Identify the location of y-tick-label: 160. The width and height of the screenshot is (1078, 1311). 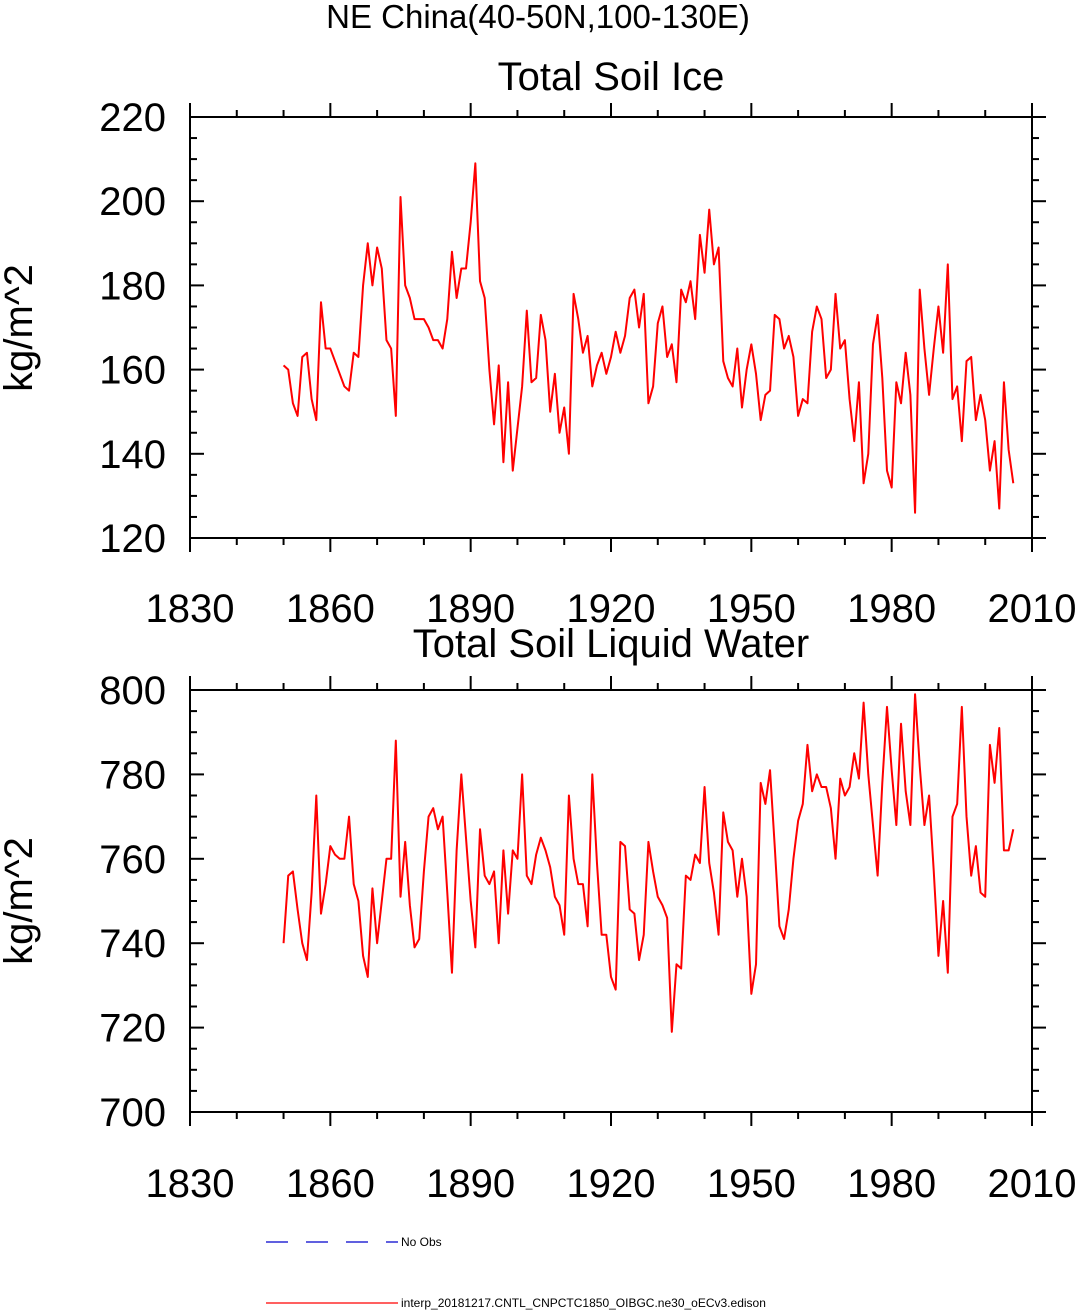
(132, 371).